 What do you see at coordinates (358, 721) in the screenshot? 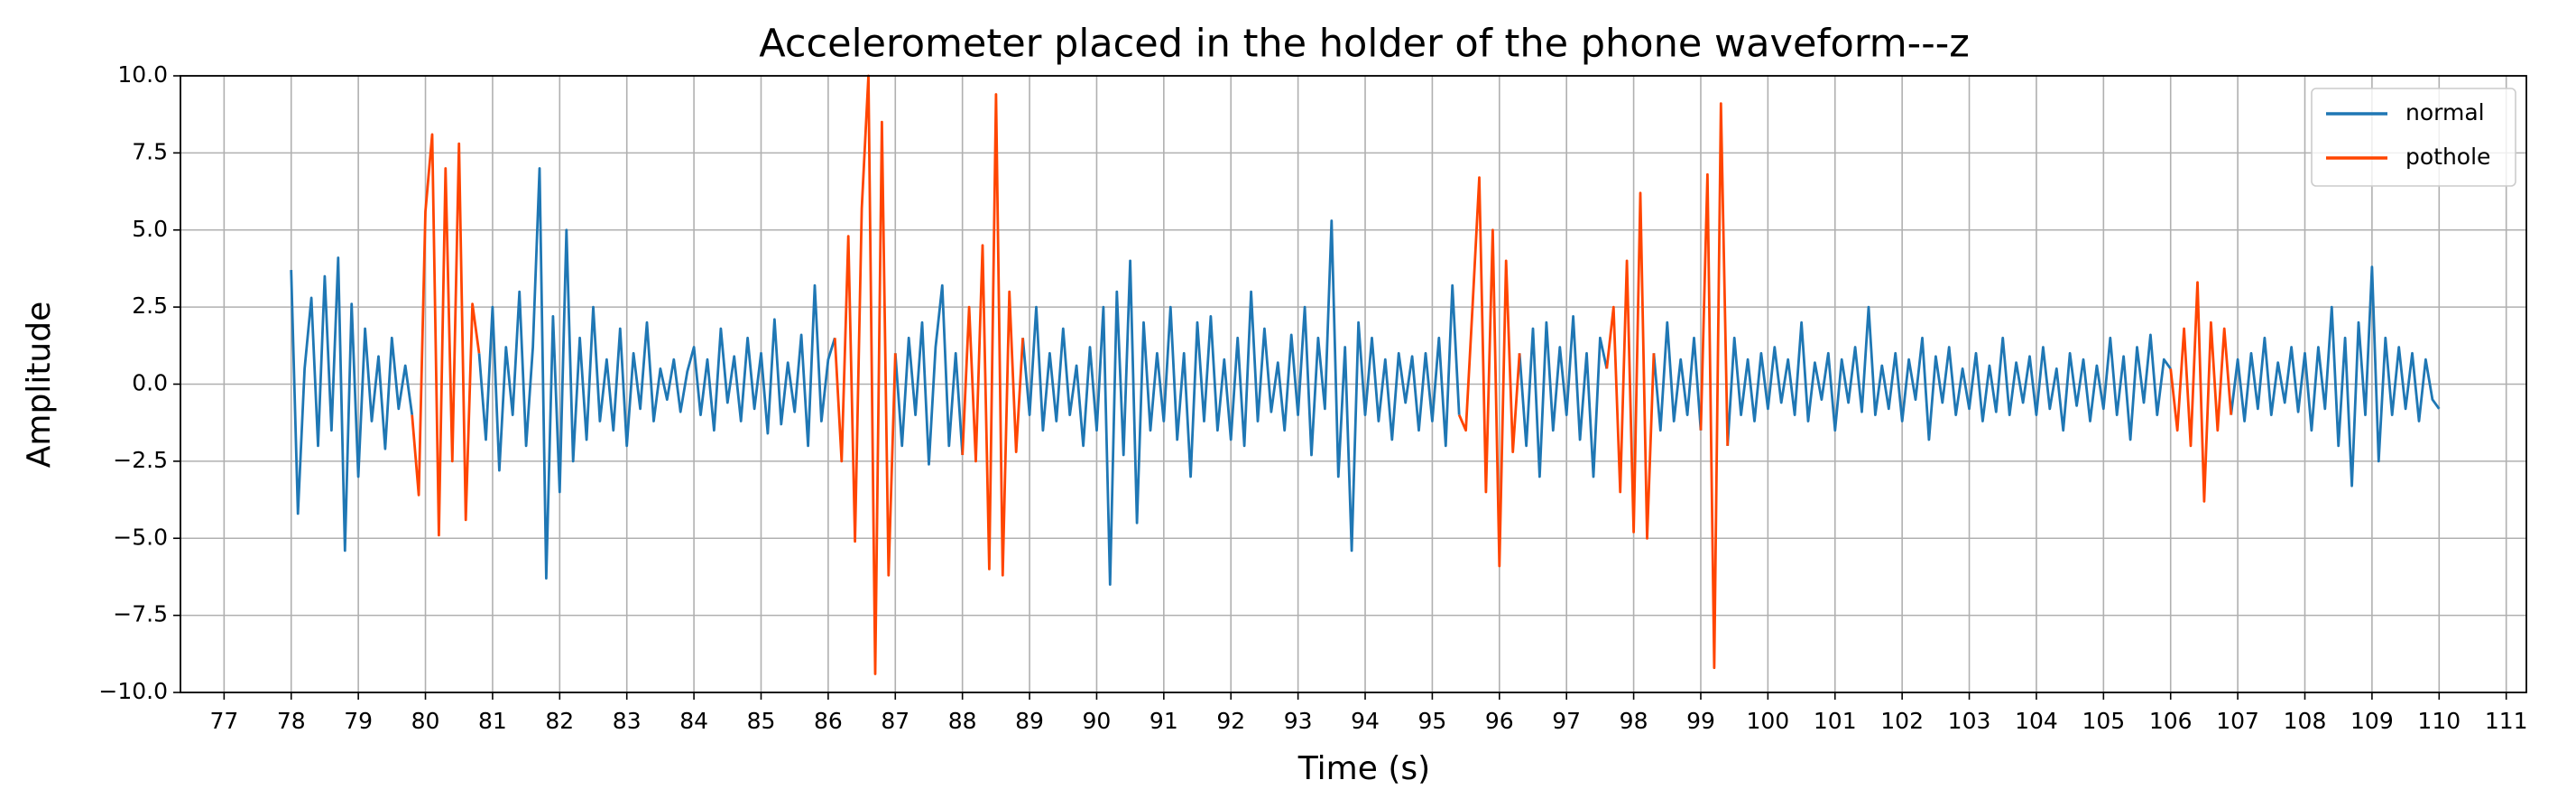
I see `x-tick-label: 79` at bounding box center [358, 721].